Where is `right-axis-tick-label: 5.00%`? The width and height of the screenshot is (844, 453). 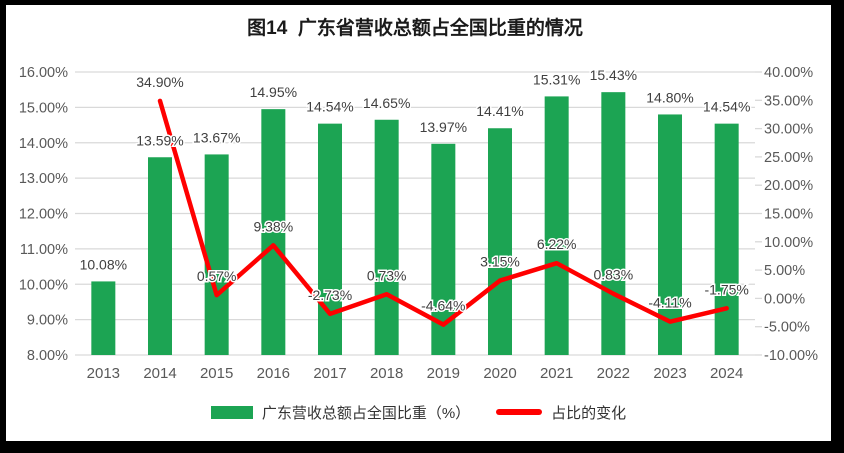
right-axis-tick-label: 5.00% is located at coordinates (784, 271).